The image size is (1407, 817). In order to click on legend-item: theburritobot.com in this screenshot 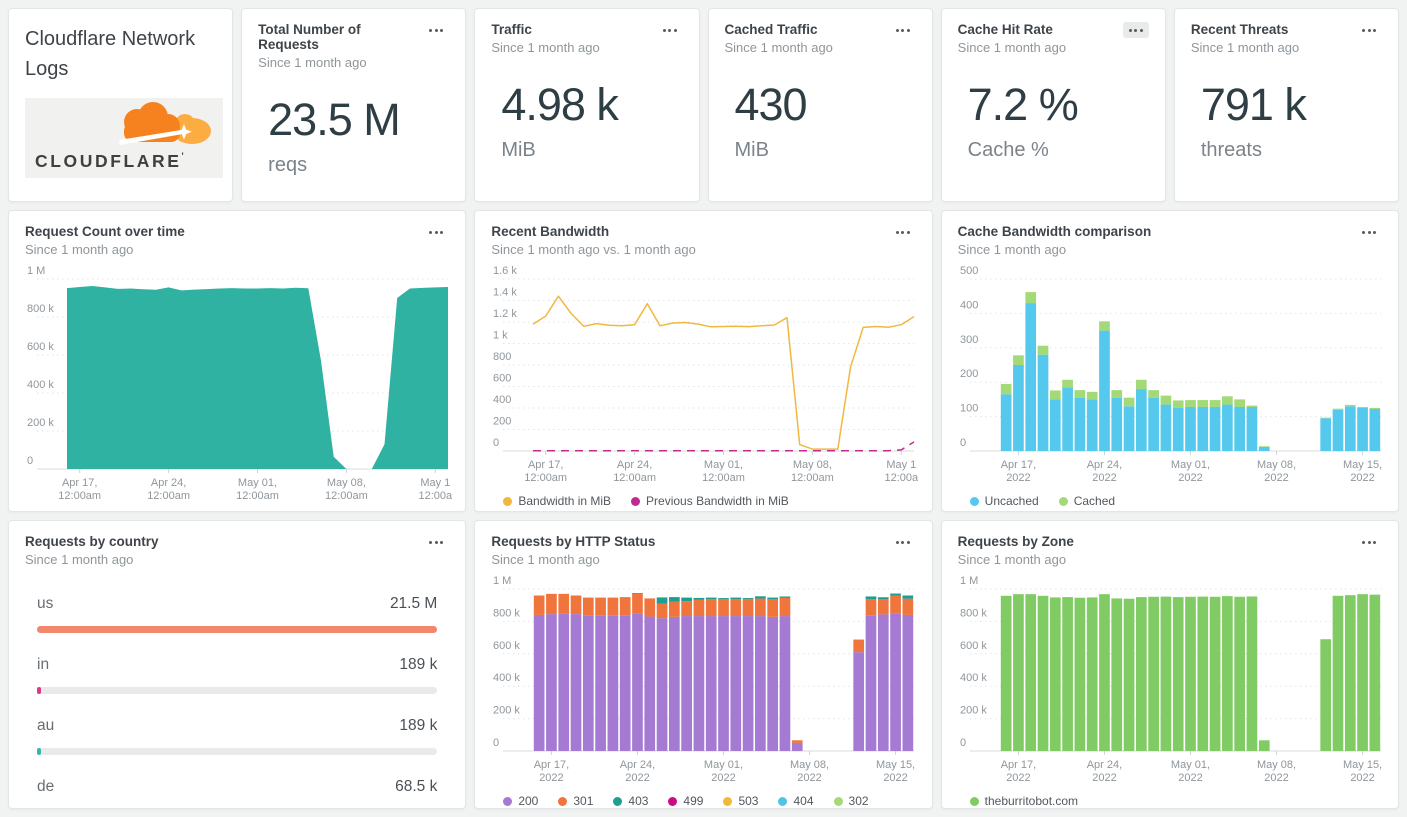, I will do `click(1024, 801)`.